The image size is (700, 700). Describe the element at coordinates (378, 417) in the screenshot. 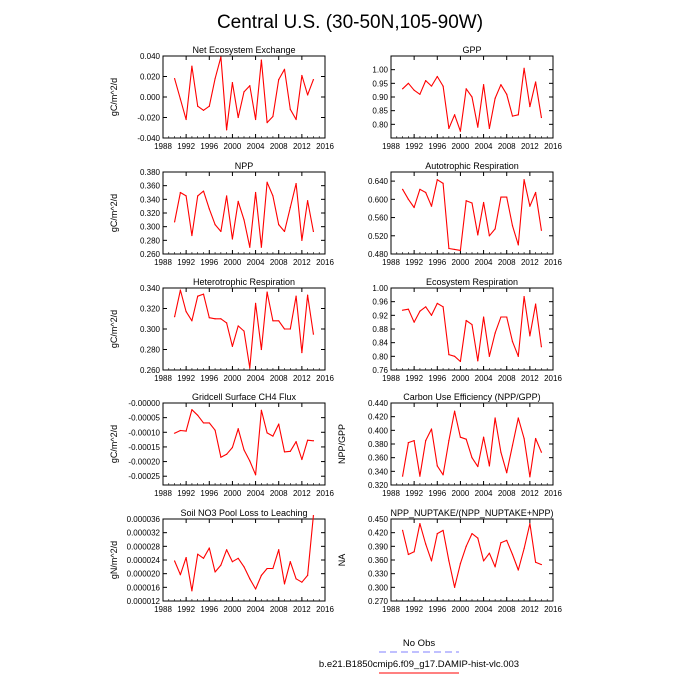

I see `y-tick-label: 0.420` at that location.